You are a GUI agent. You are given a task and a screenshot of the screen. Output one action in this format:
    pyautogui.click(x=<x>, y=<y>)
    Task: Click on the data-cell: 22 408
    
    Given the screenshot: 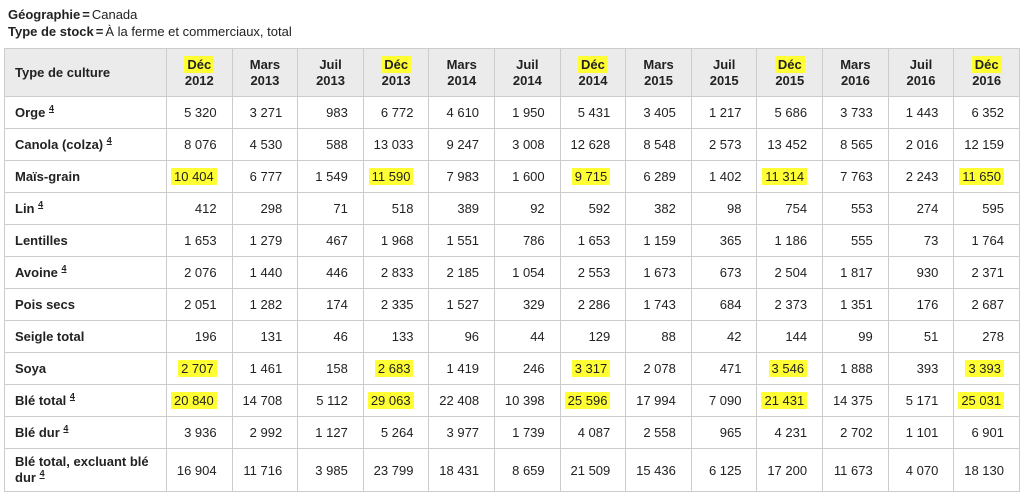 What is the action you would take?
    pyautogui.click(x=462, y=400)
    